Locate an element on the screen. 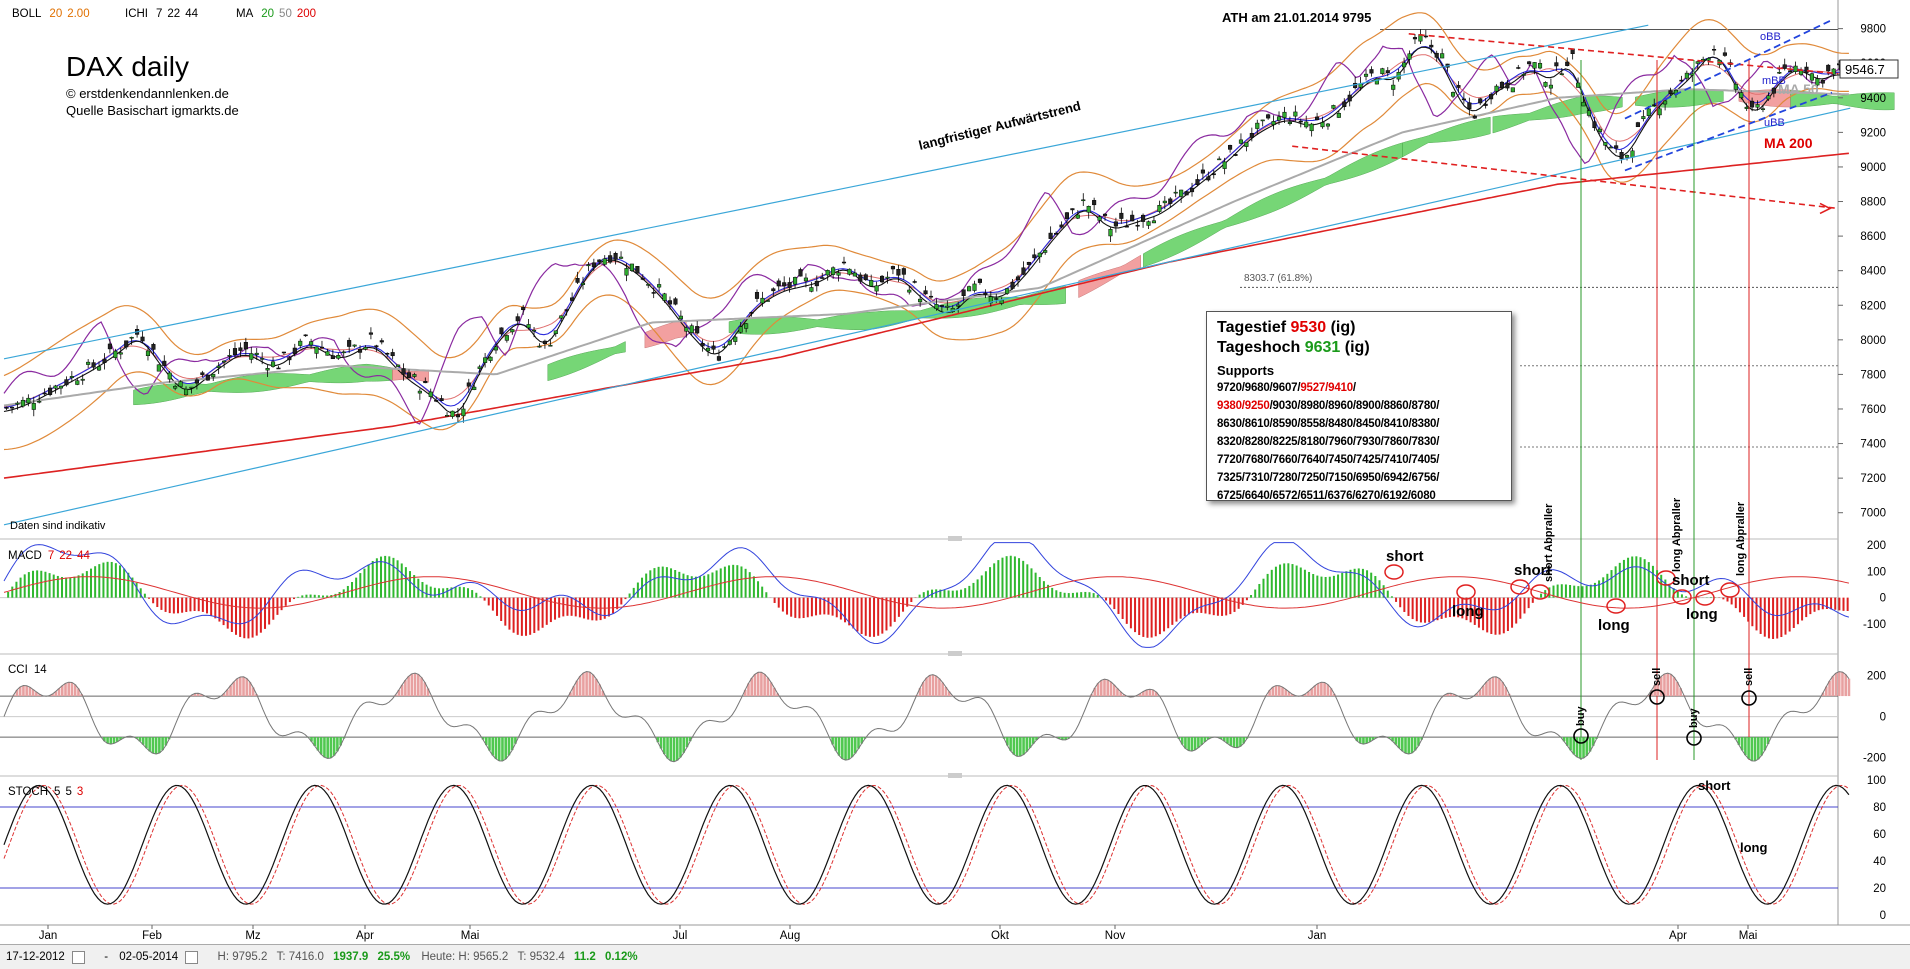  x-tick-label: Jan is located at coordinates (48, 936).